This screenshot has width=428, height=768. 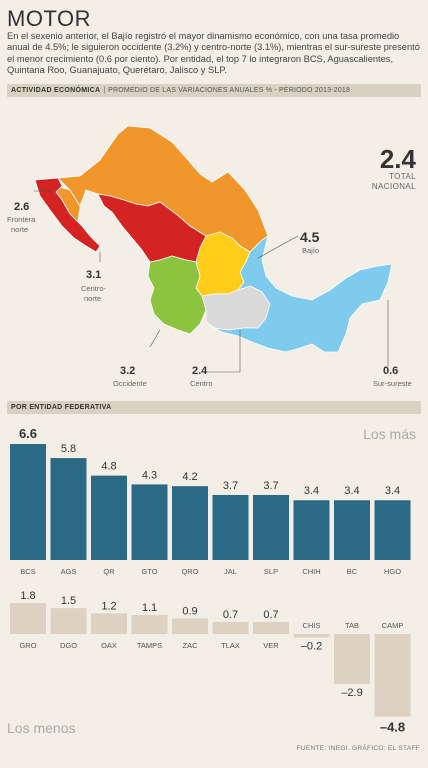 What do you see at coordinates (271, 571) in the screenshot?
I see `top-category-label: SLP` at bounding box center [271, 571].